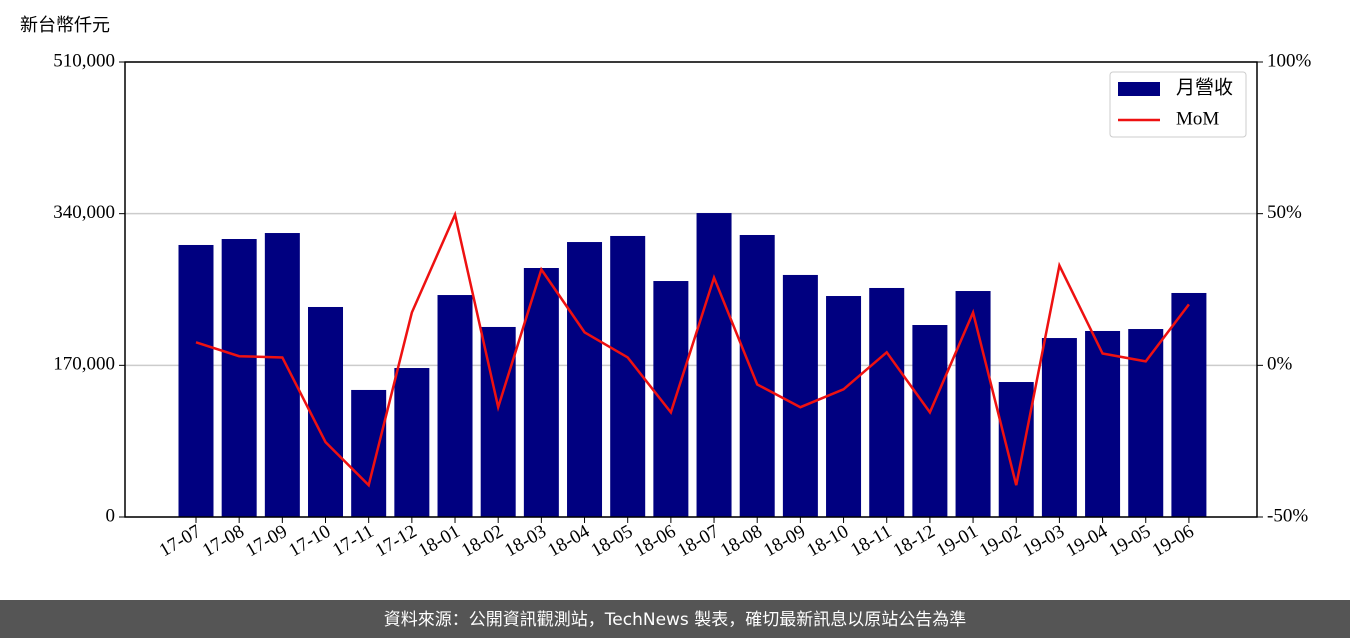  I want to click on x-tick-label: 17-11, so click(353, 541).